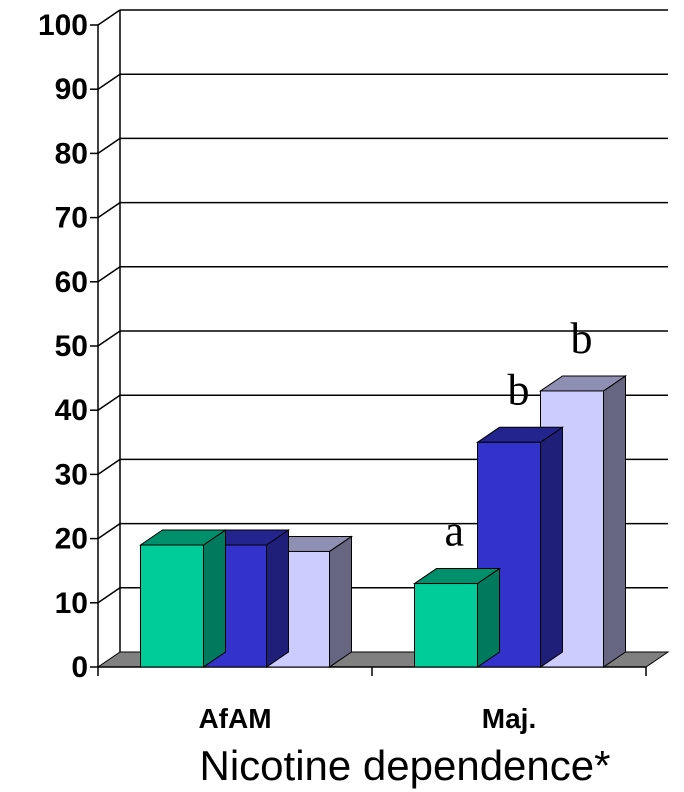 This screenshot has width=684, height=792. I want to click on y-tick-label: 0, so click(79, 667).